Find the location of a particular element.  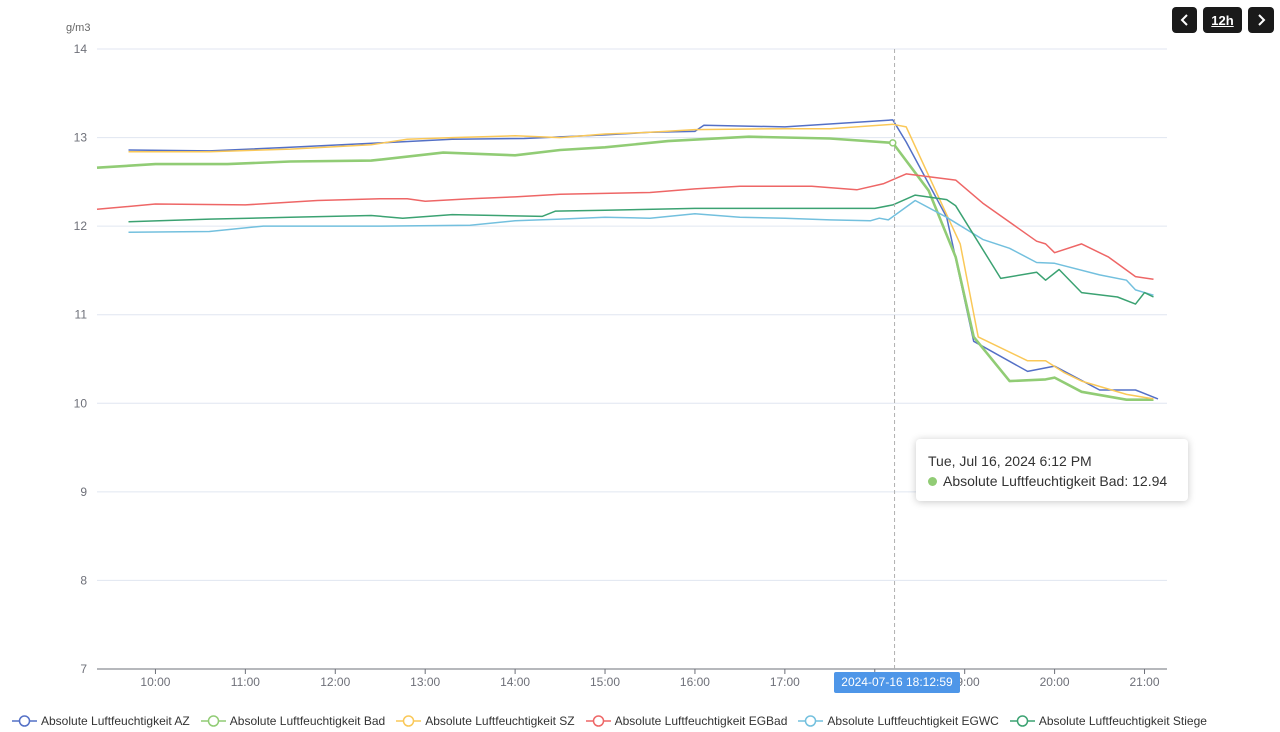

y-tick-label: 12 is located at coordinates (81, 226).